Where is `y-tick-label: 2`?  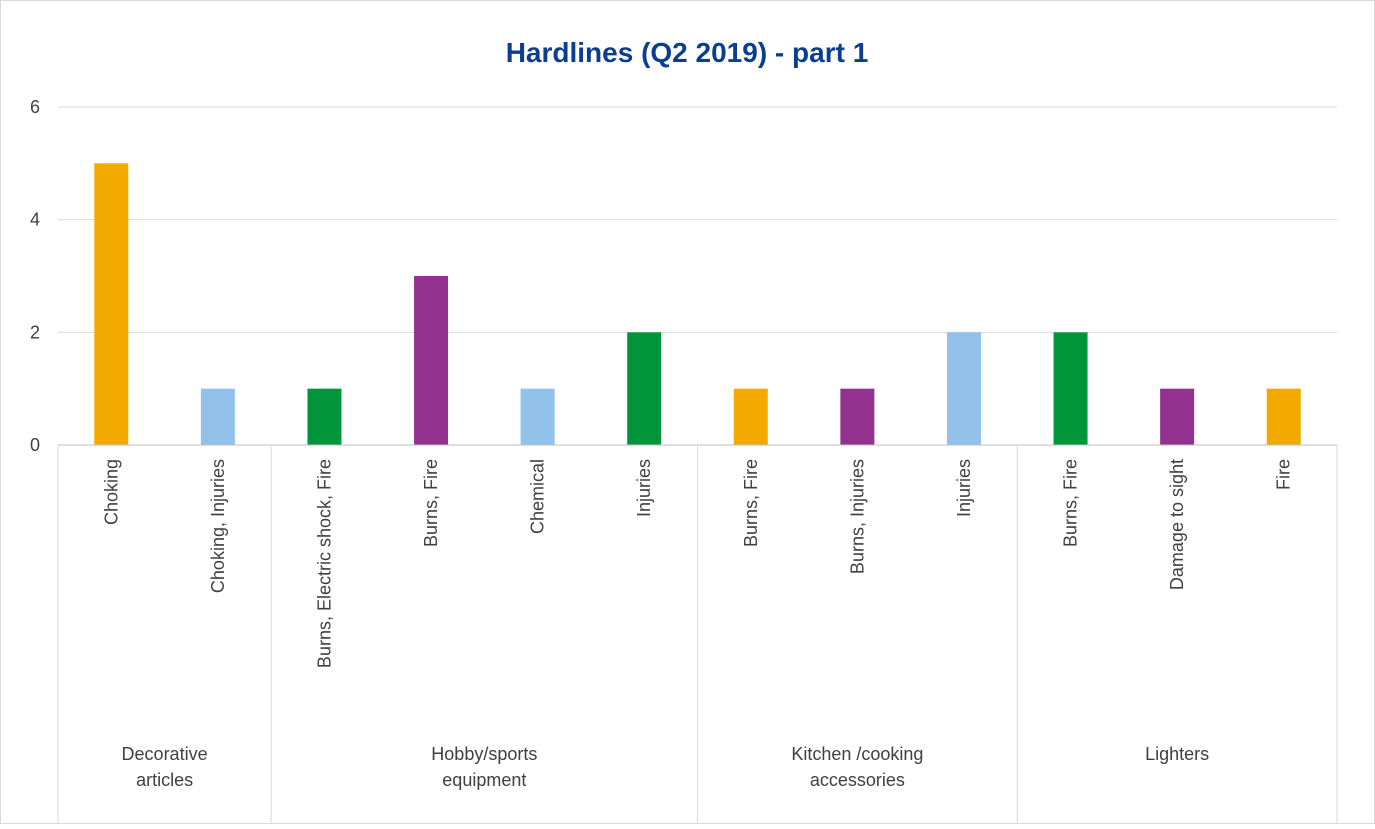 y-tick-label: 2 is located at coordinates (35, 332).